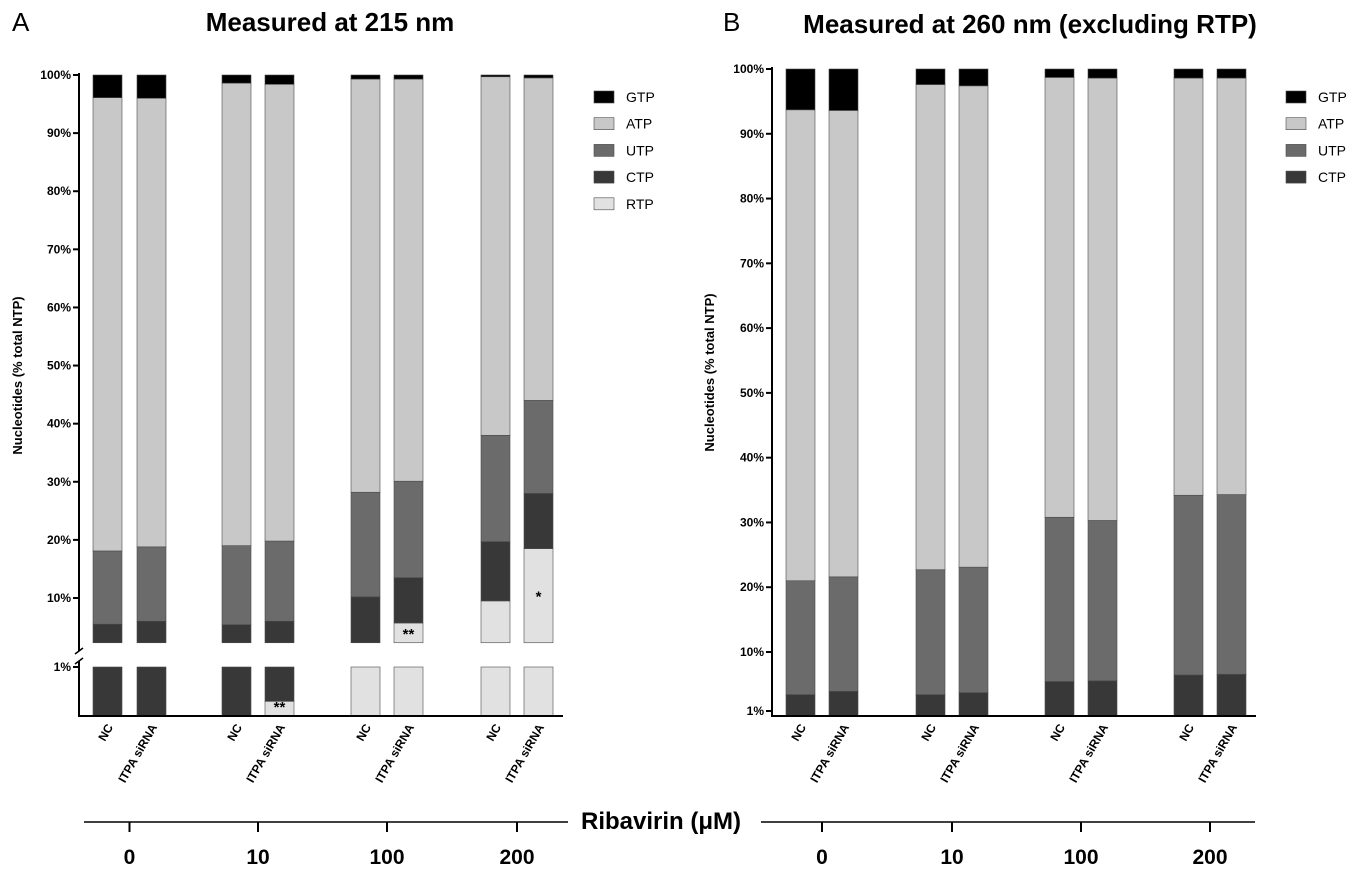  What do you see at coordinates (408, 77) in the screenshot?
I see `bar-6-gtp` at bounding box center [408, 77].